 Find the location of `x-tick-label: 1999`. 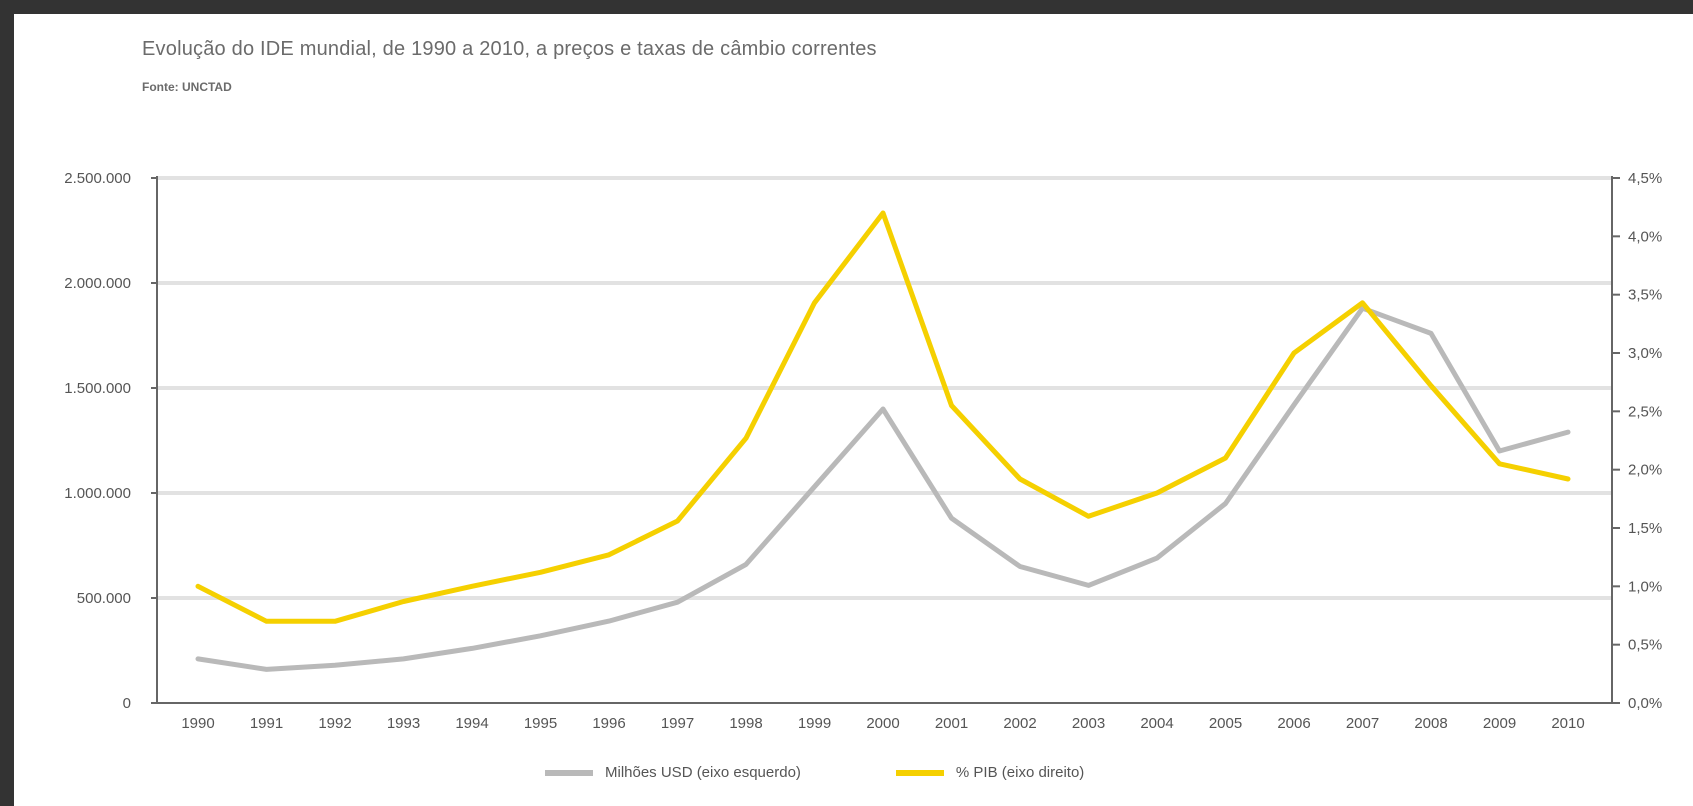

x-tick-label: 1999 is located at coordinates (814, 723).